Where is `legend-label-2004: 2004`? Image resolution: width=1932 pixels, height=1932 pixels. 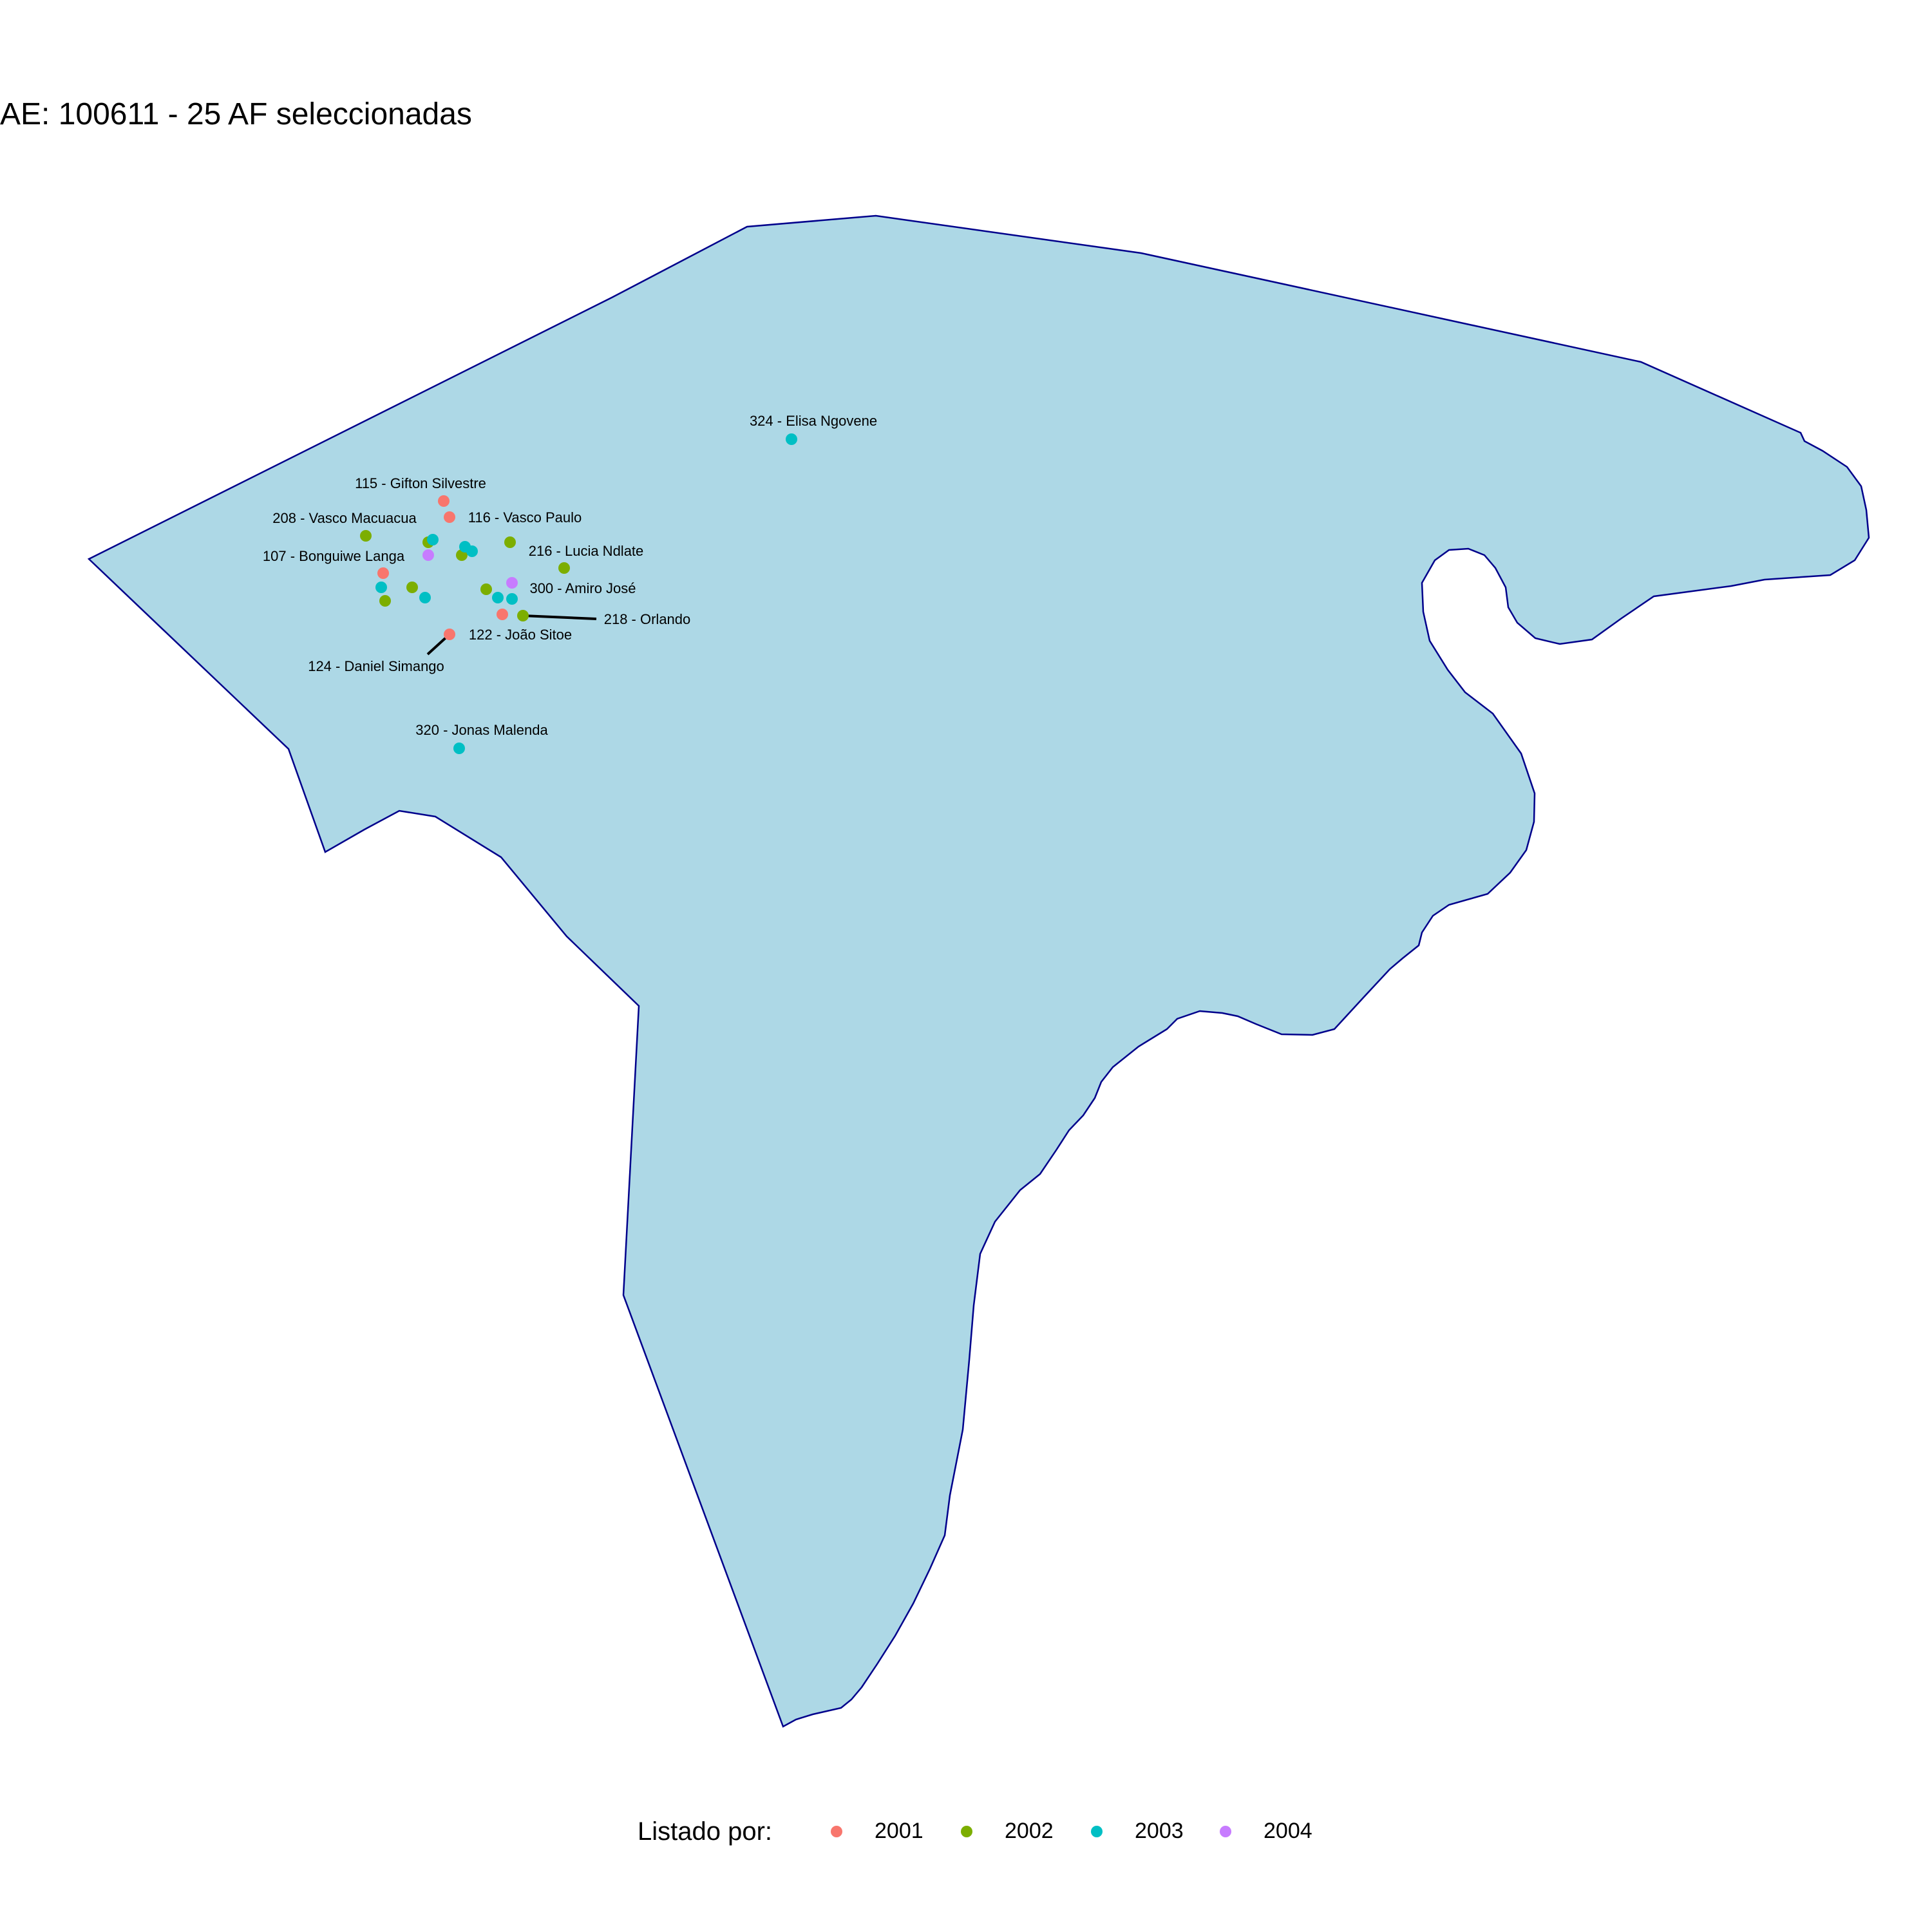
legend-label-2004: 2004 is located at coordinates (1288, 1831).